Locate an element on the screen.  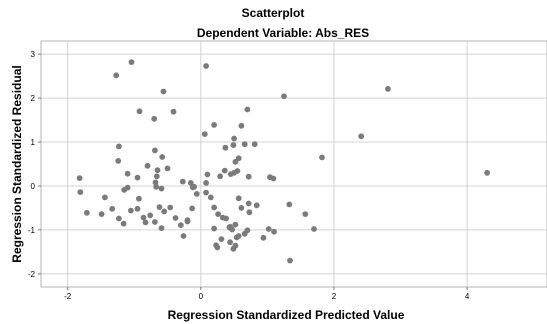
x-tick-label-3: 4 is located at coordinates (467, 296).